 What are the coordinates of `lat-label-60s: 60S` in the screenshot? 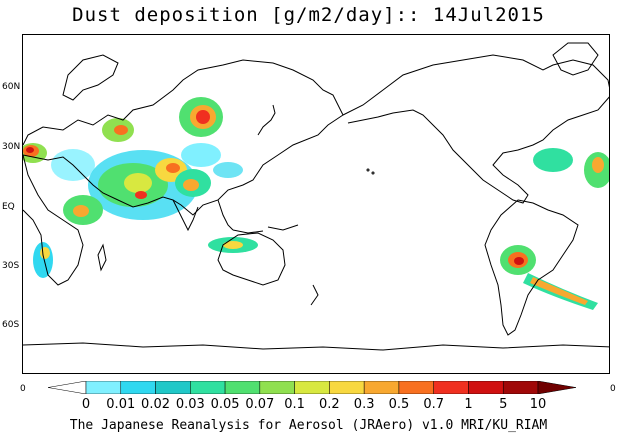 It's located at (11, 325).